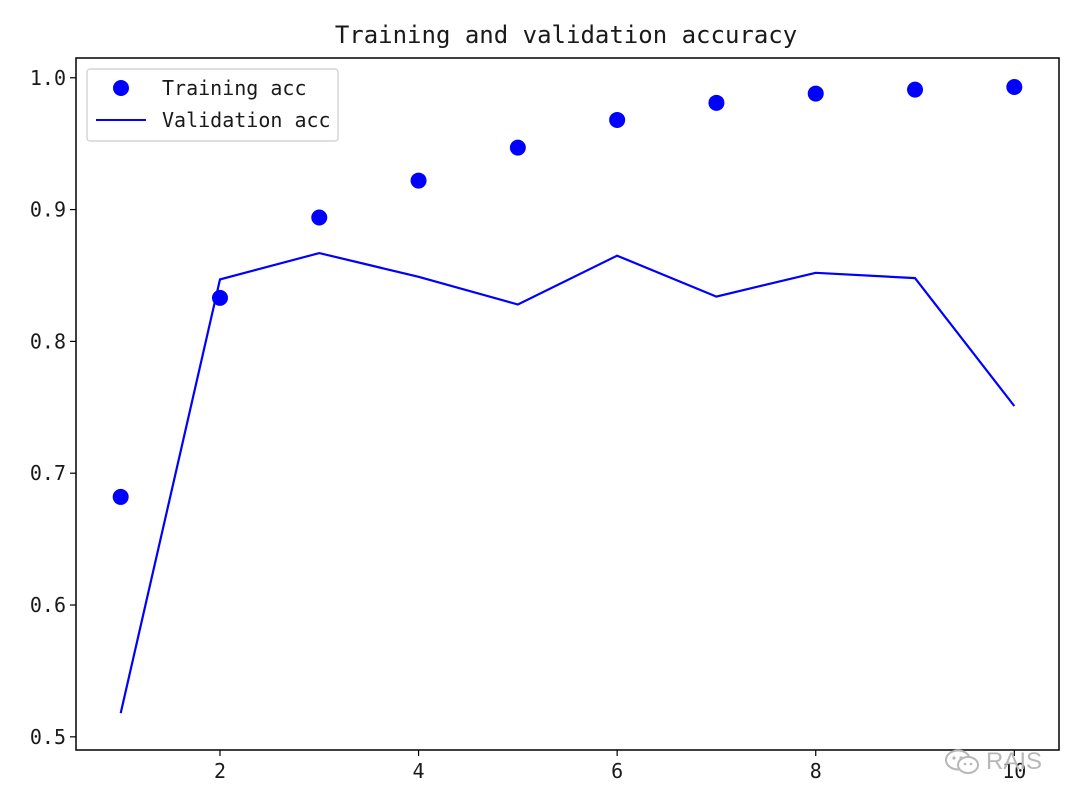  I want to click on y-tick-label: 0.8, so click(48, 341).